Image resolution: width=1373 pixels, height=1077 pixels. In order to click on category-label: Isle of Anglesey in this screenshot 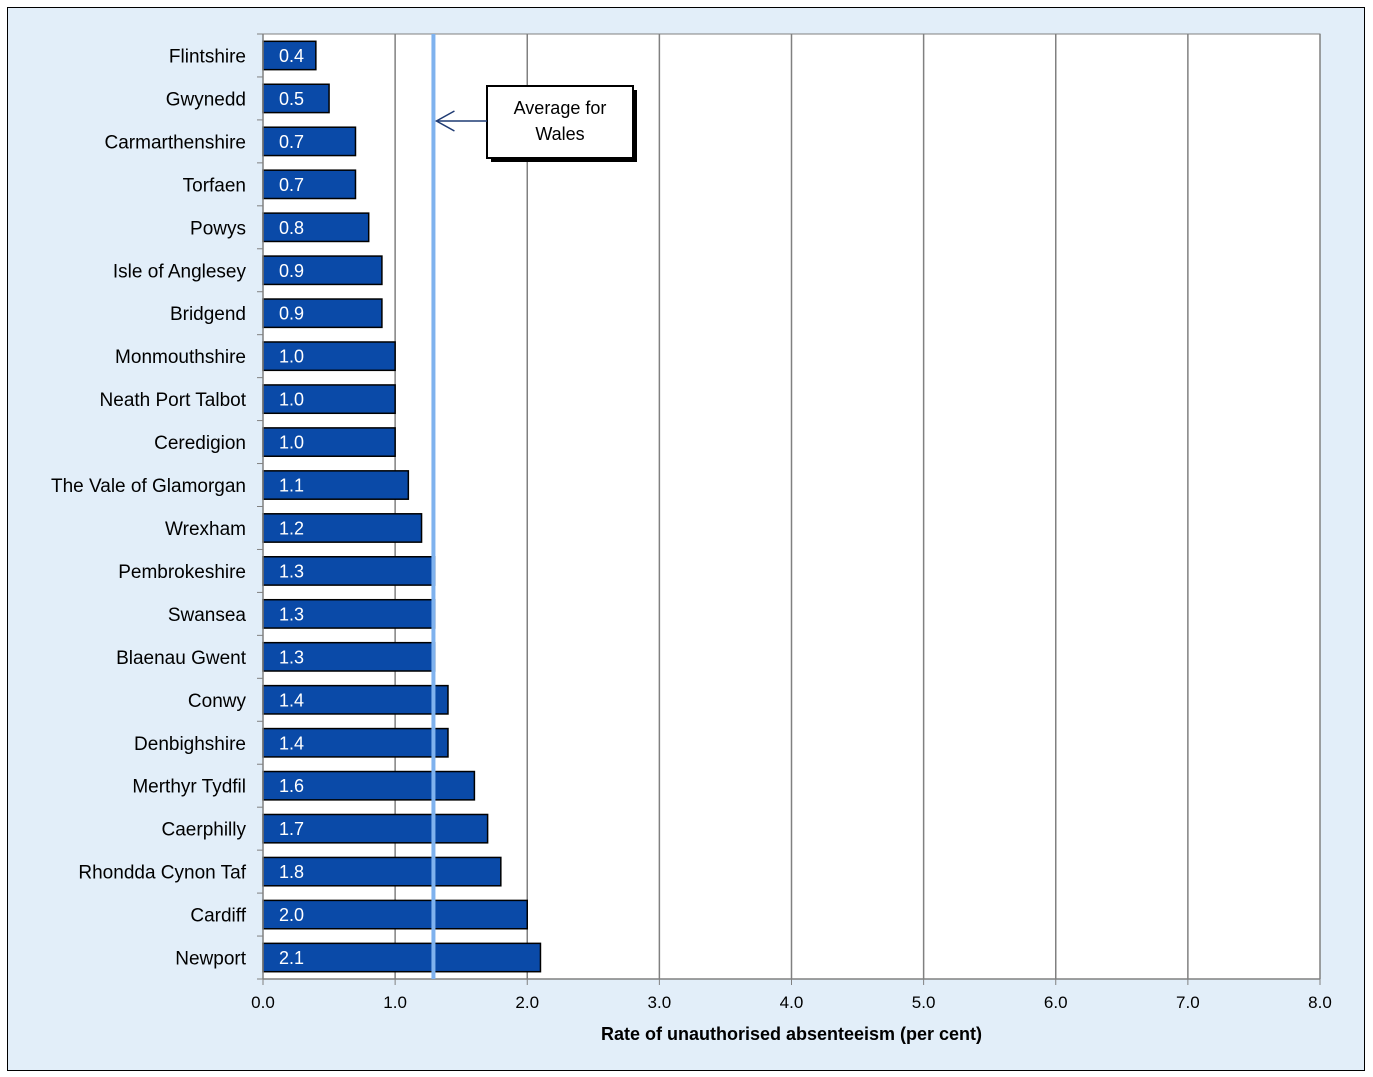, I will do `click(180, 271)`.